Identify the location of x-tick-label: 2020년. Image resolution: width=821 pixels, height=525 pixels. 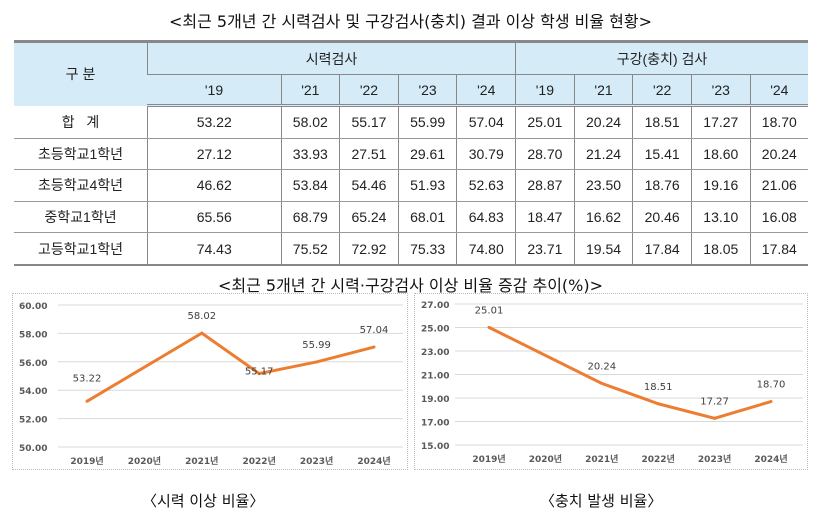
(144, 461).